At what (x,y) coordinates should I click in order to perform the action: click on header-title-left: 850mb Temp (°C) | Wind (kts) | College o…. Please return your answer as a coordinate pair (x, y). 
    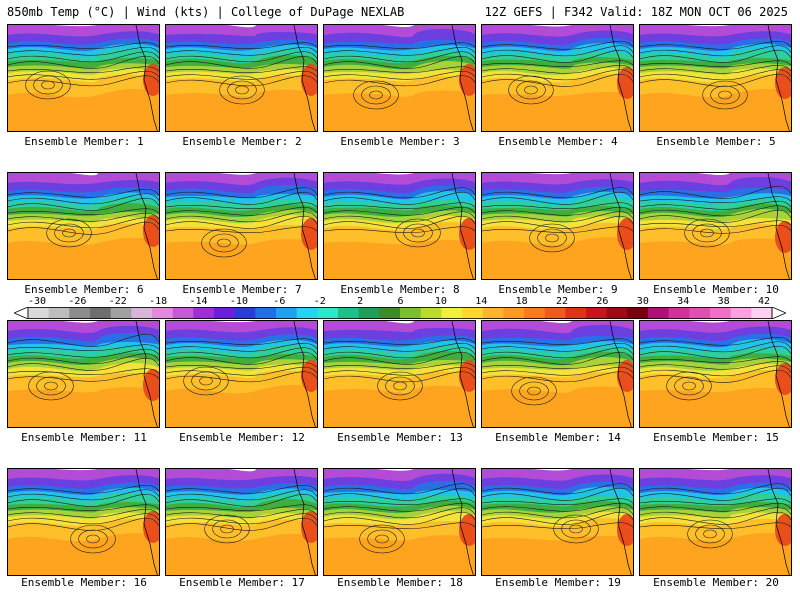
    Looking at the image, I should click on (206, 12).